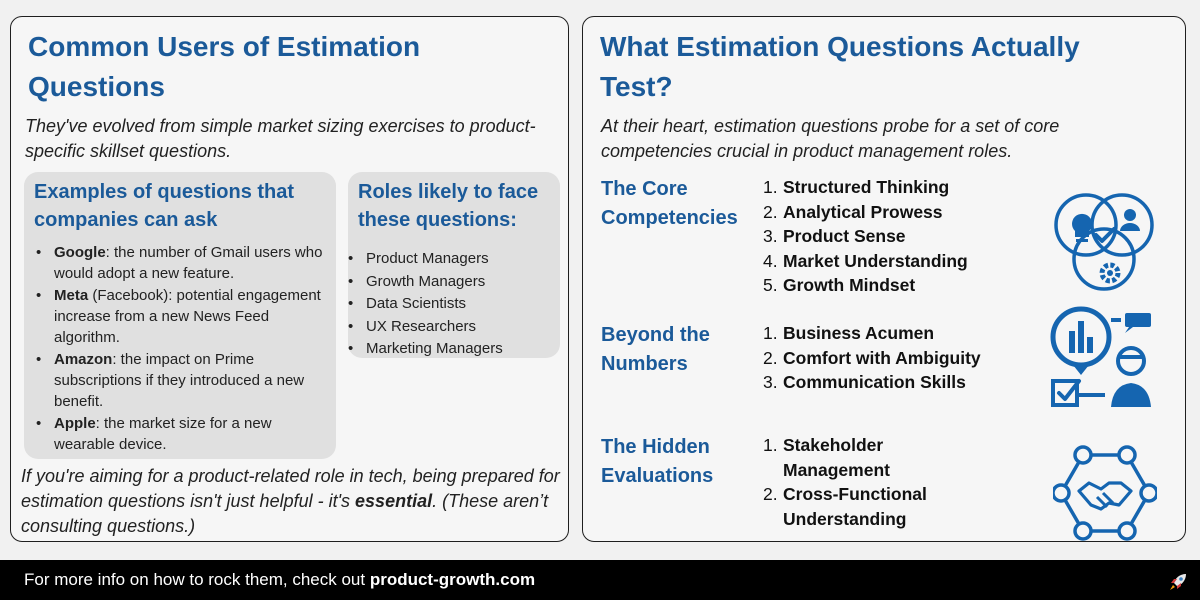 The height and width of the screenshot is (600, 1200). I want to click on company-name: Amazon, so click(83, 359).